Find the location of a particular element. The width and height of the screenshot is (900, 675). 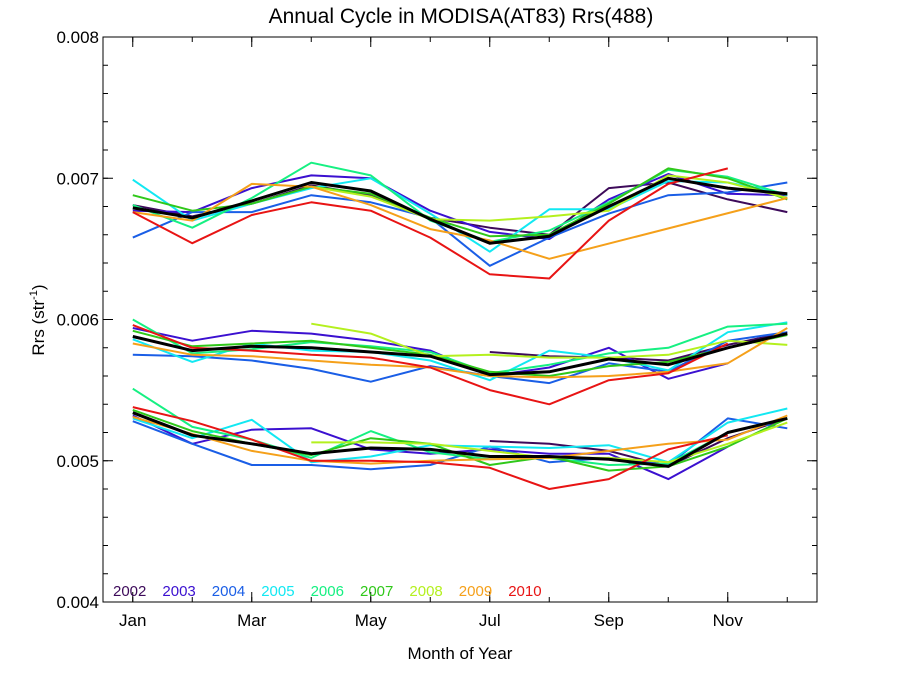

y-axis-label: Rrs (str-1) is located at coordinates (38, 319).